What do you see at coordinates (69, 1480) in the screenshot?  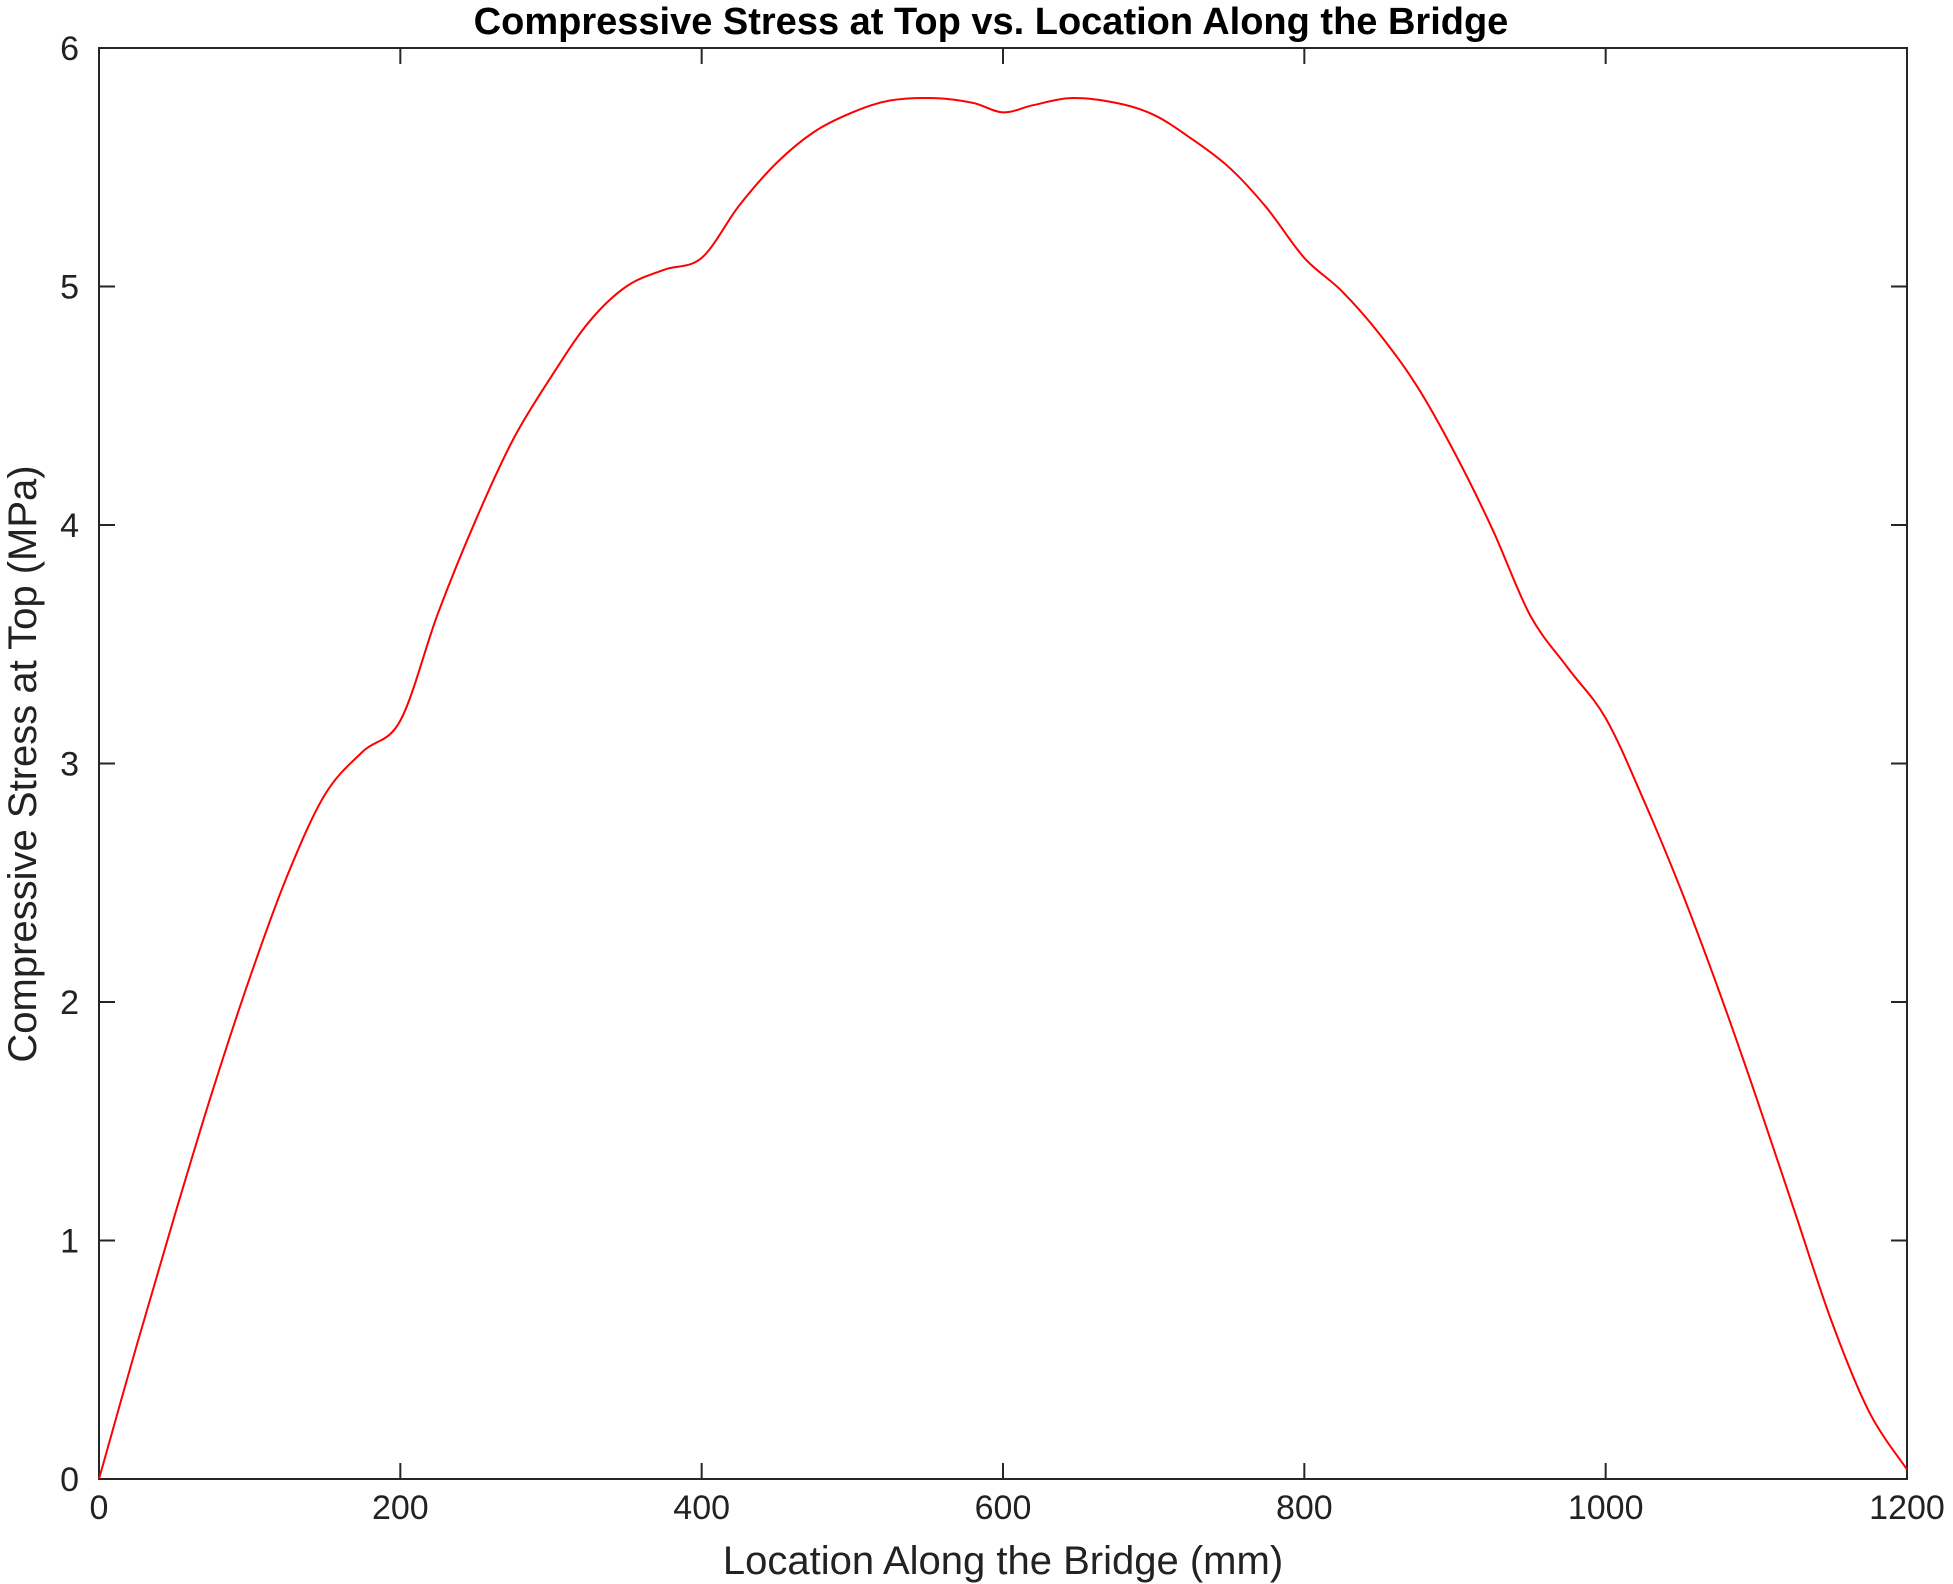 I see `y-tick-label: 0` at bounding box center [69, 1480].